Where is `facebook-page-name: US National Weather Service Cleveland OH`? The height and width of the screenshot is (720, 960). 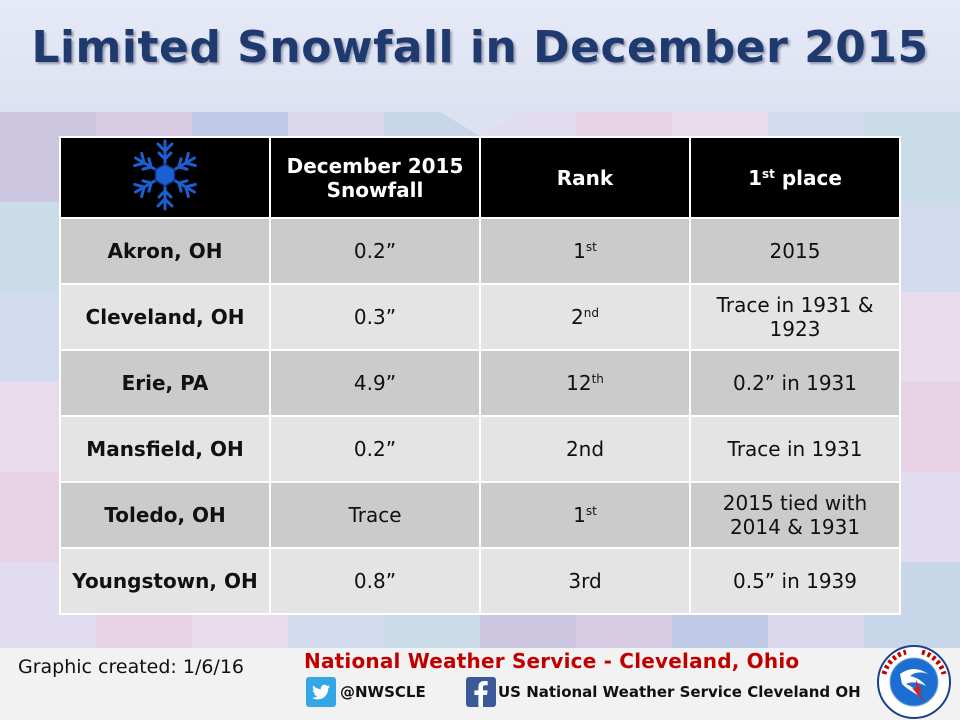
facebook-page-name: US National Weather Service Cleveland OH is located at coordinates (679, 692).